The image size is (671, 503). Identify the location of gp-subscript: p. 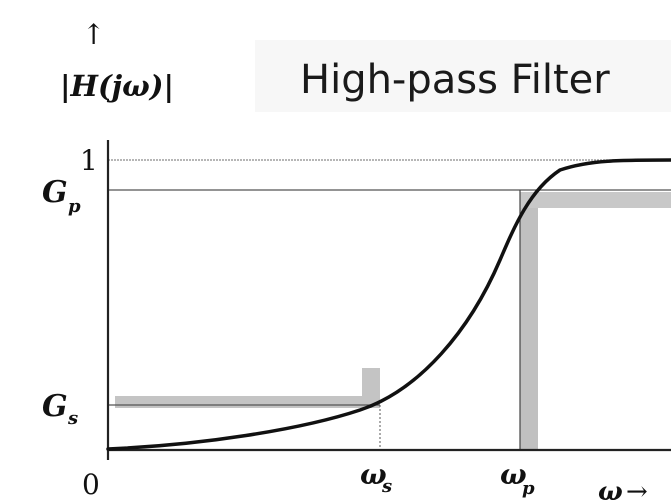
(74, 206).